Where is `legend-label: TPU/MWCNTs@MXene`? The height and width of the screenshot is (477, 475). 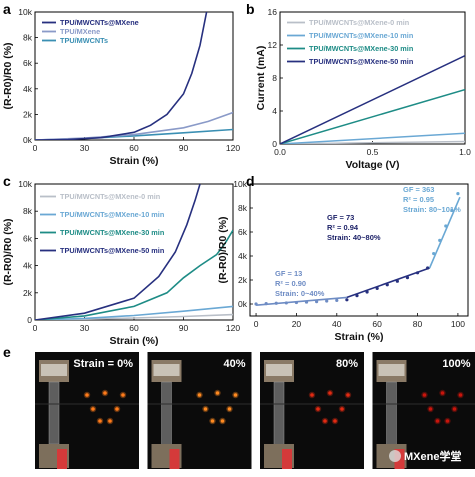 legend-label: TPU/MWCNTs@MXene is located at coordinates (99, 22).